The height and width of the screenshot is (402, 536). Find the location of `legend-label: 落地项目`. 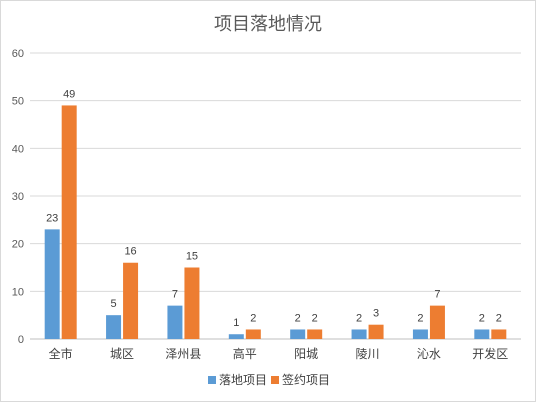

legend-label: 落地项目 is located at coordinates (243, 380).